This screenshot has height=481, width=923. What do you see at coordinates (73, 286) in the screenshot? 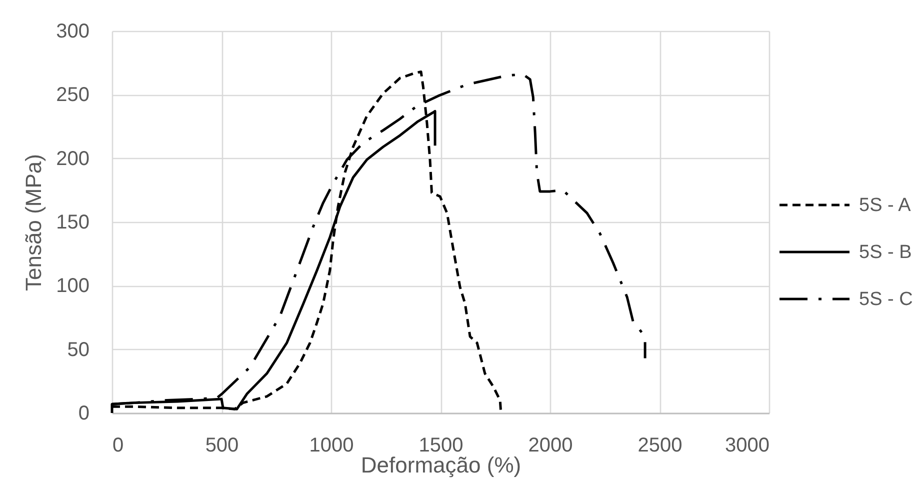
I see `y-tick-label: 100` at bounding box center [73, 286].